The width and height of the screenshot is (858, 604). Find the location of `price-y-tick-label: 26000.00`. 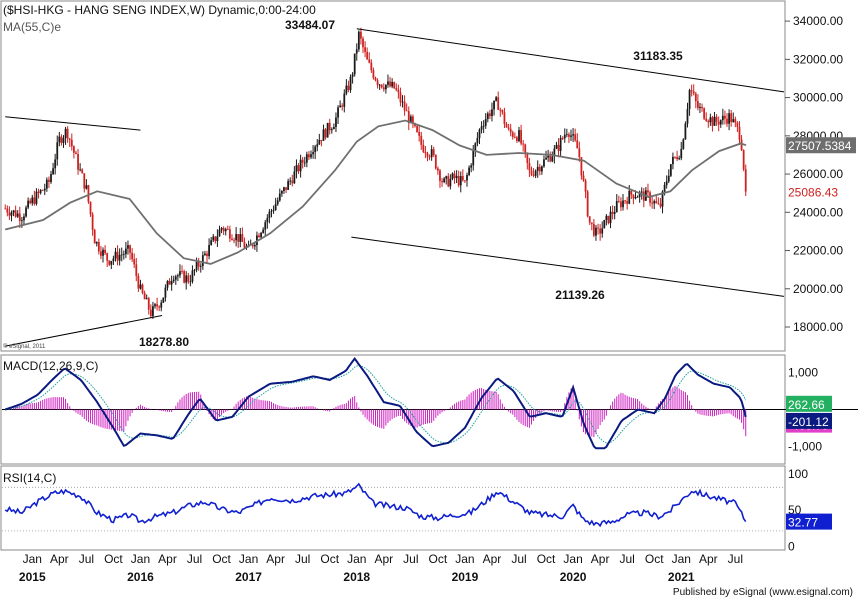

price-y-tick-label: 26000.00 is located at coordinates (818, 174).